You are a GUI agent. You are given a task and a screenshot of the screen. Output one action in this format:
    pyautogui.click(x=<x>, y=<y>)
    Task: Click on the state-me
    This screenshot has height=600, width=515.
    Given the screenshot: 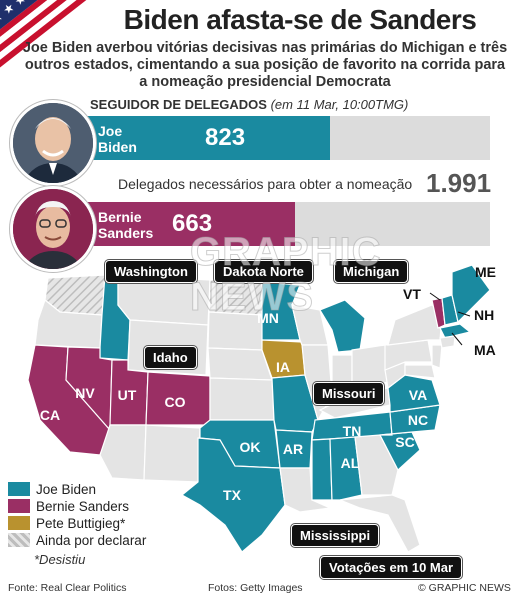 What is the action you would take?
    pyautogui.click(x=471, y=294)
    